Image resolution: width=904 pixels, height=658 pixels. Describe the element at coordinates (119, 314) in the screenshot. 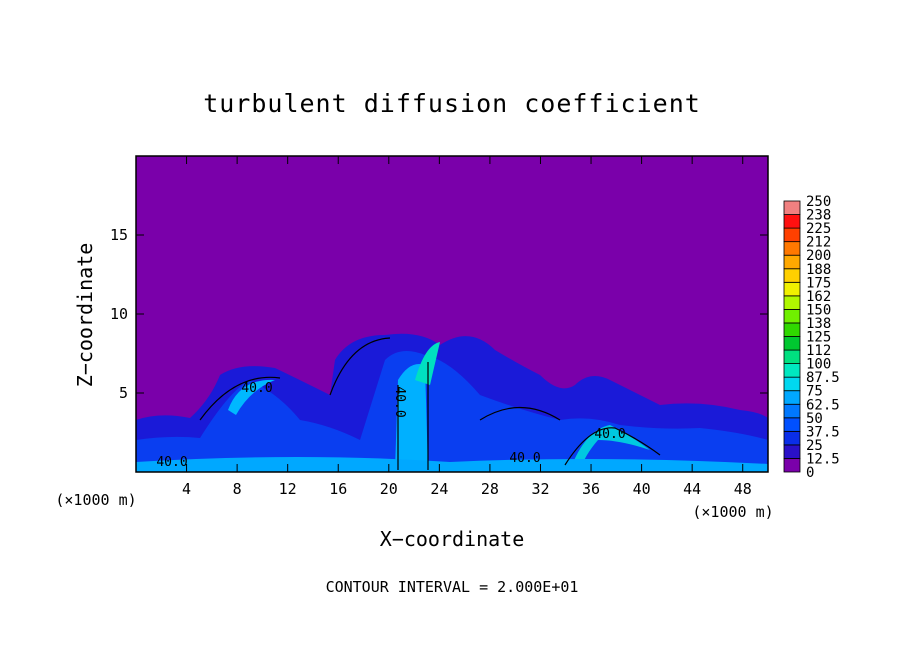

I see `y-tick-label: 10` at that location.